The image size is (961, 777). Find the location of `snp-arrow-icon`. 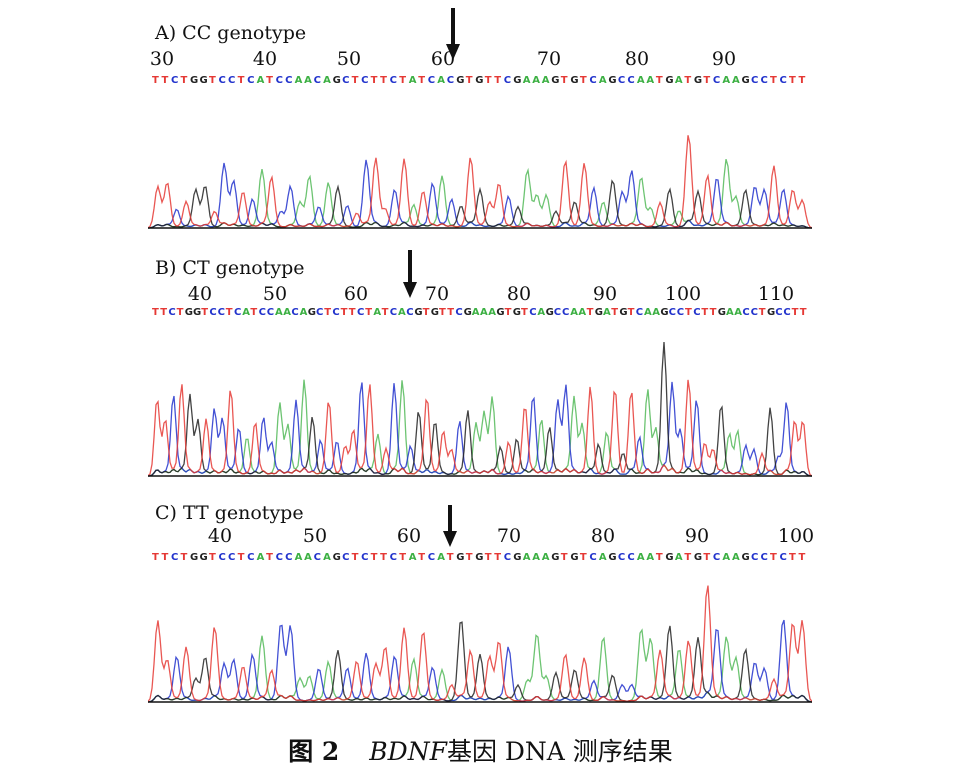

snp-arrow-icon is located at coordinates (410, 274).